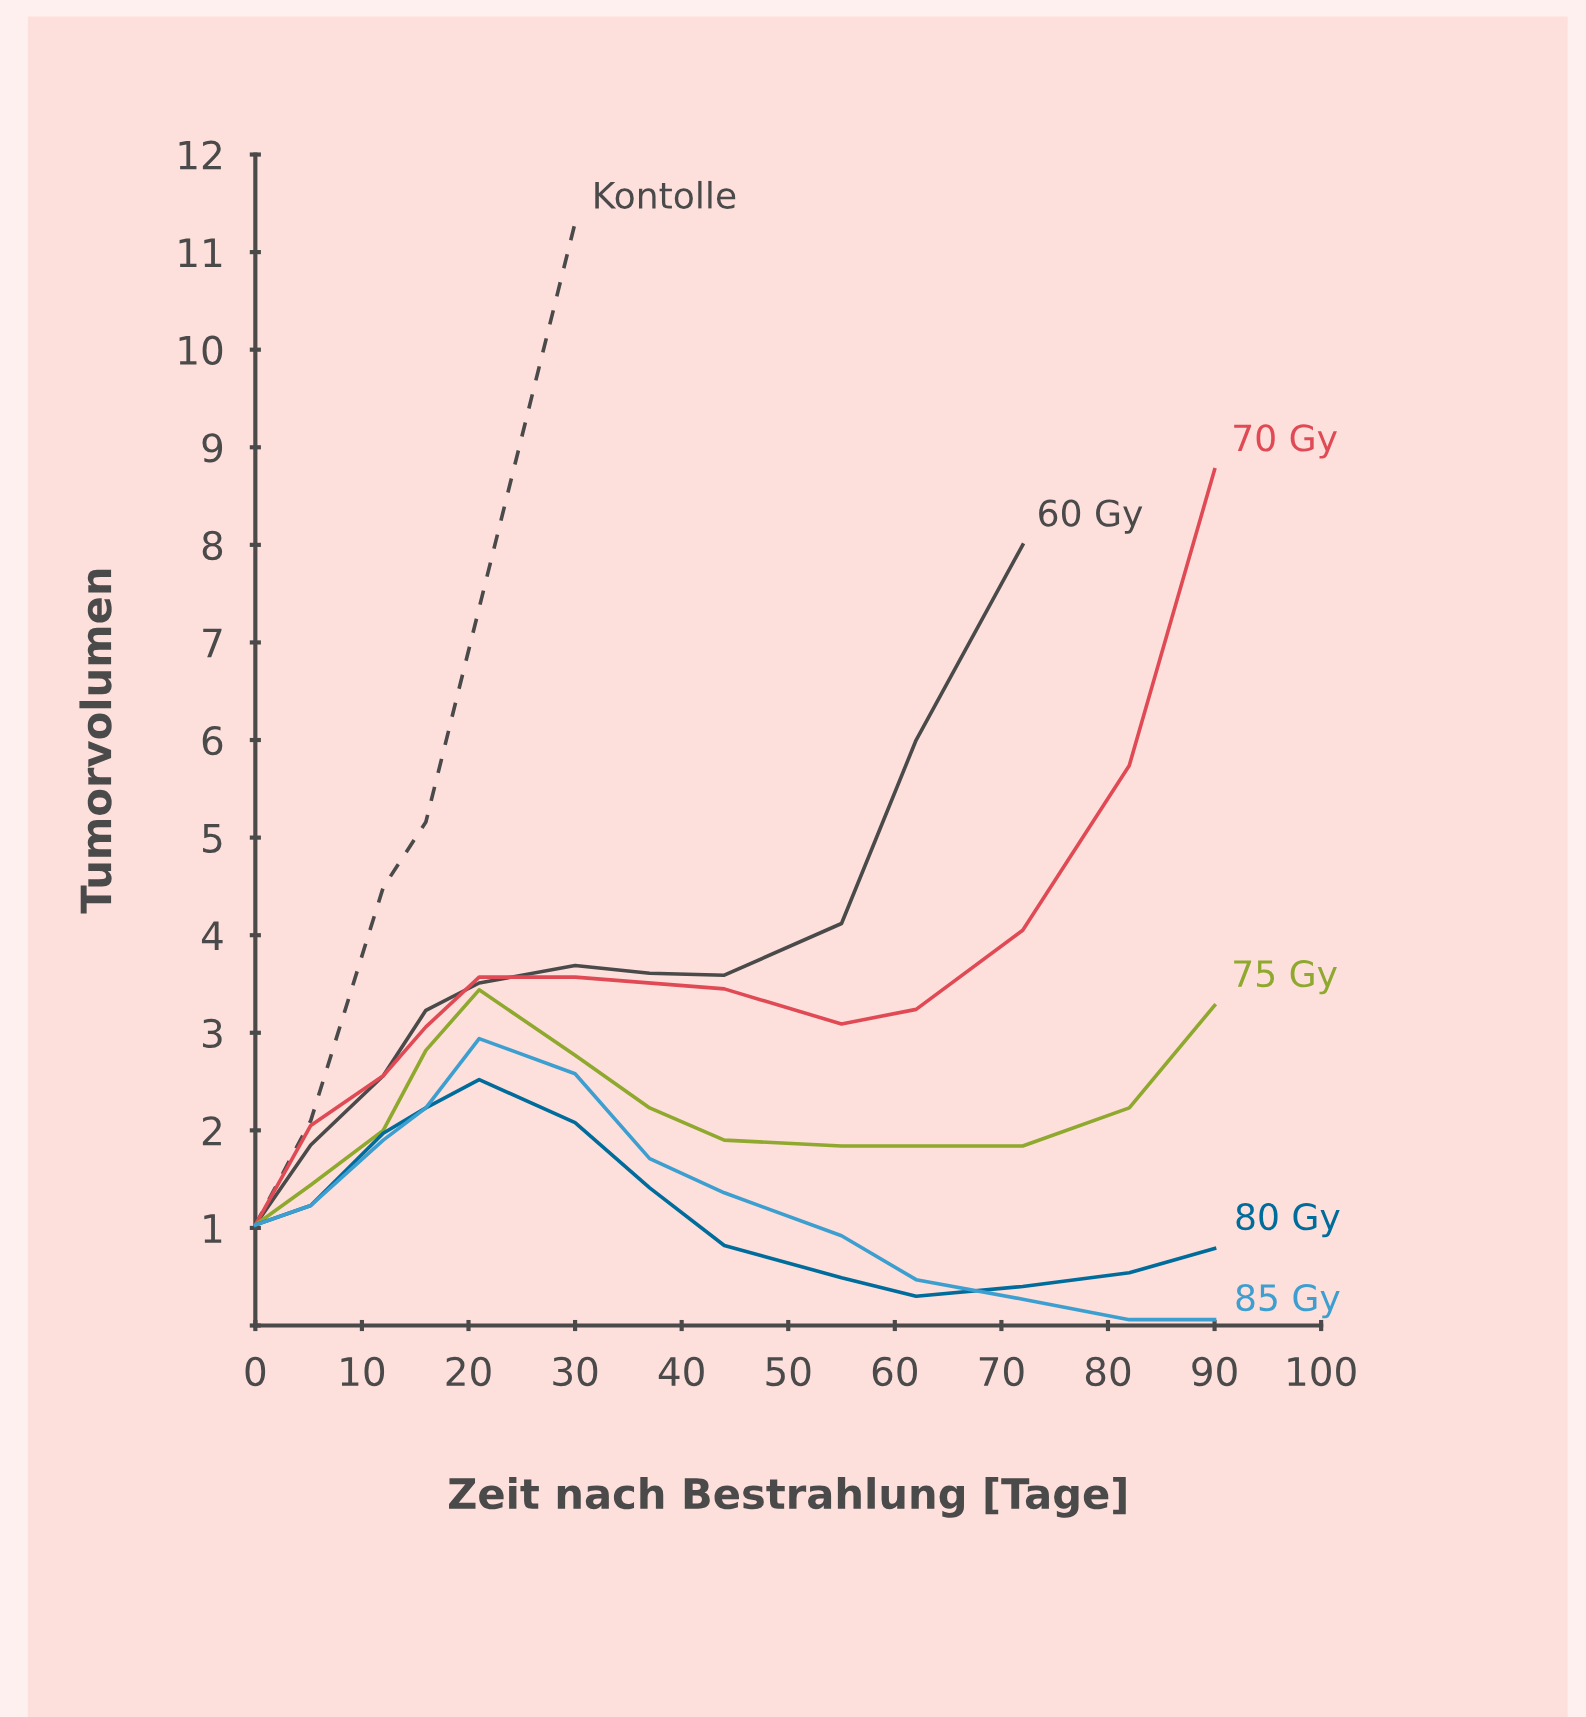  Describe the element at coordinates (575, 1371) in the screenshot. I see `x-tick-label: 30` at that location.